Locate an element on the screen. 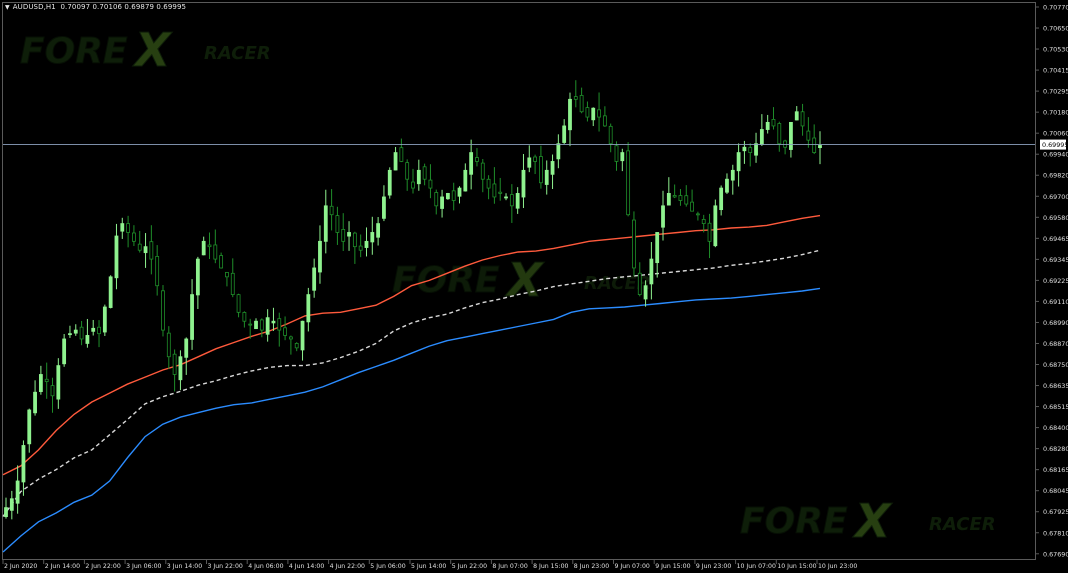  y-tick-label: 0.68870 is located at coordinates (1055, 344).